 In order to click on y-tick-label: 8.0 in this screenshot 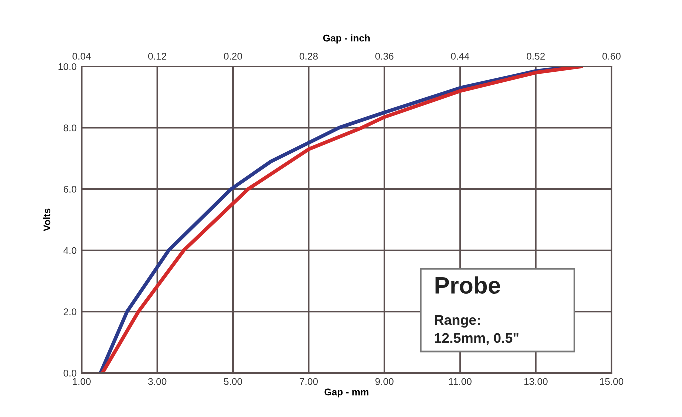, I will do `click(70, 128)`.